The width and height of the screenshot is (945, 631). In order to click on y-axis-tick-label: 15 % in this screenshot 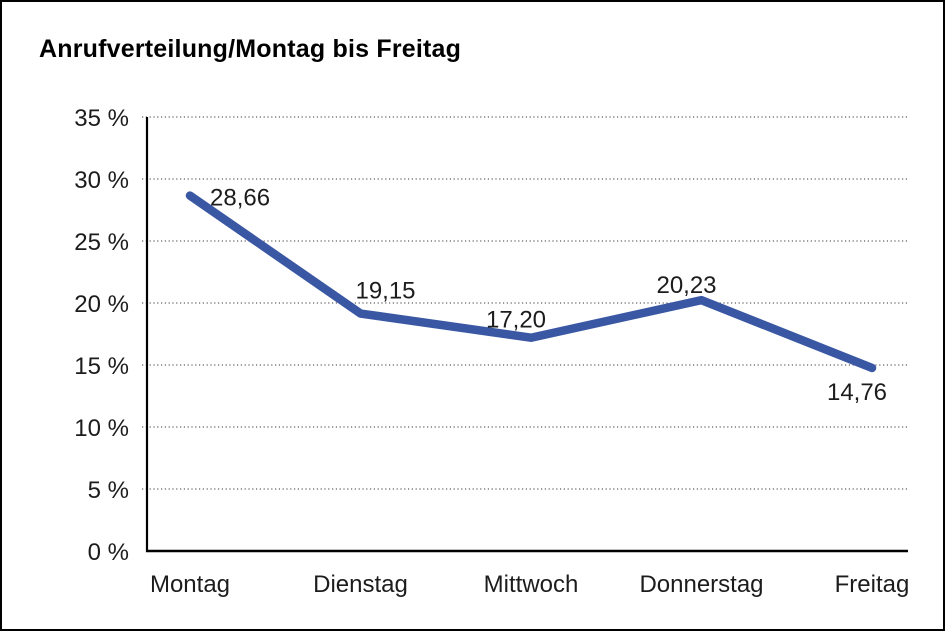, I will do `click(101, 366)`.